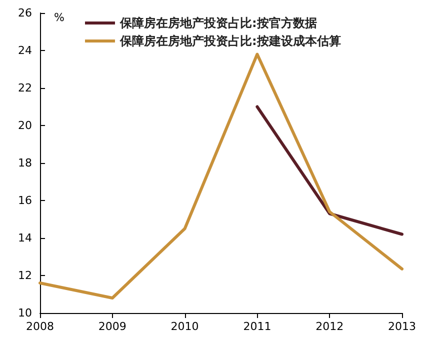 The width and height of the screenshot is (431, 343). Describe the element at coordinates (25, 88) in the screenshot. I see `y-tick-label: 22` at that location.